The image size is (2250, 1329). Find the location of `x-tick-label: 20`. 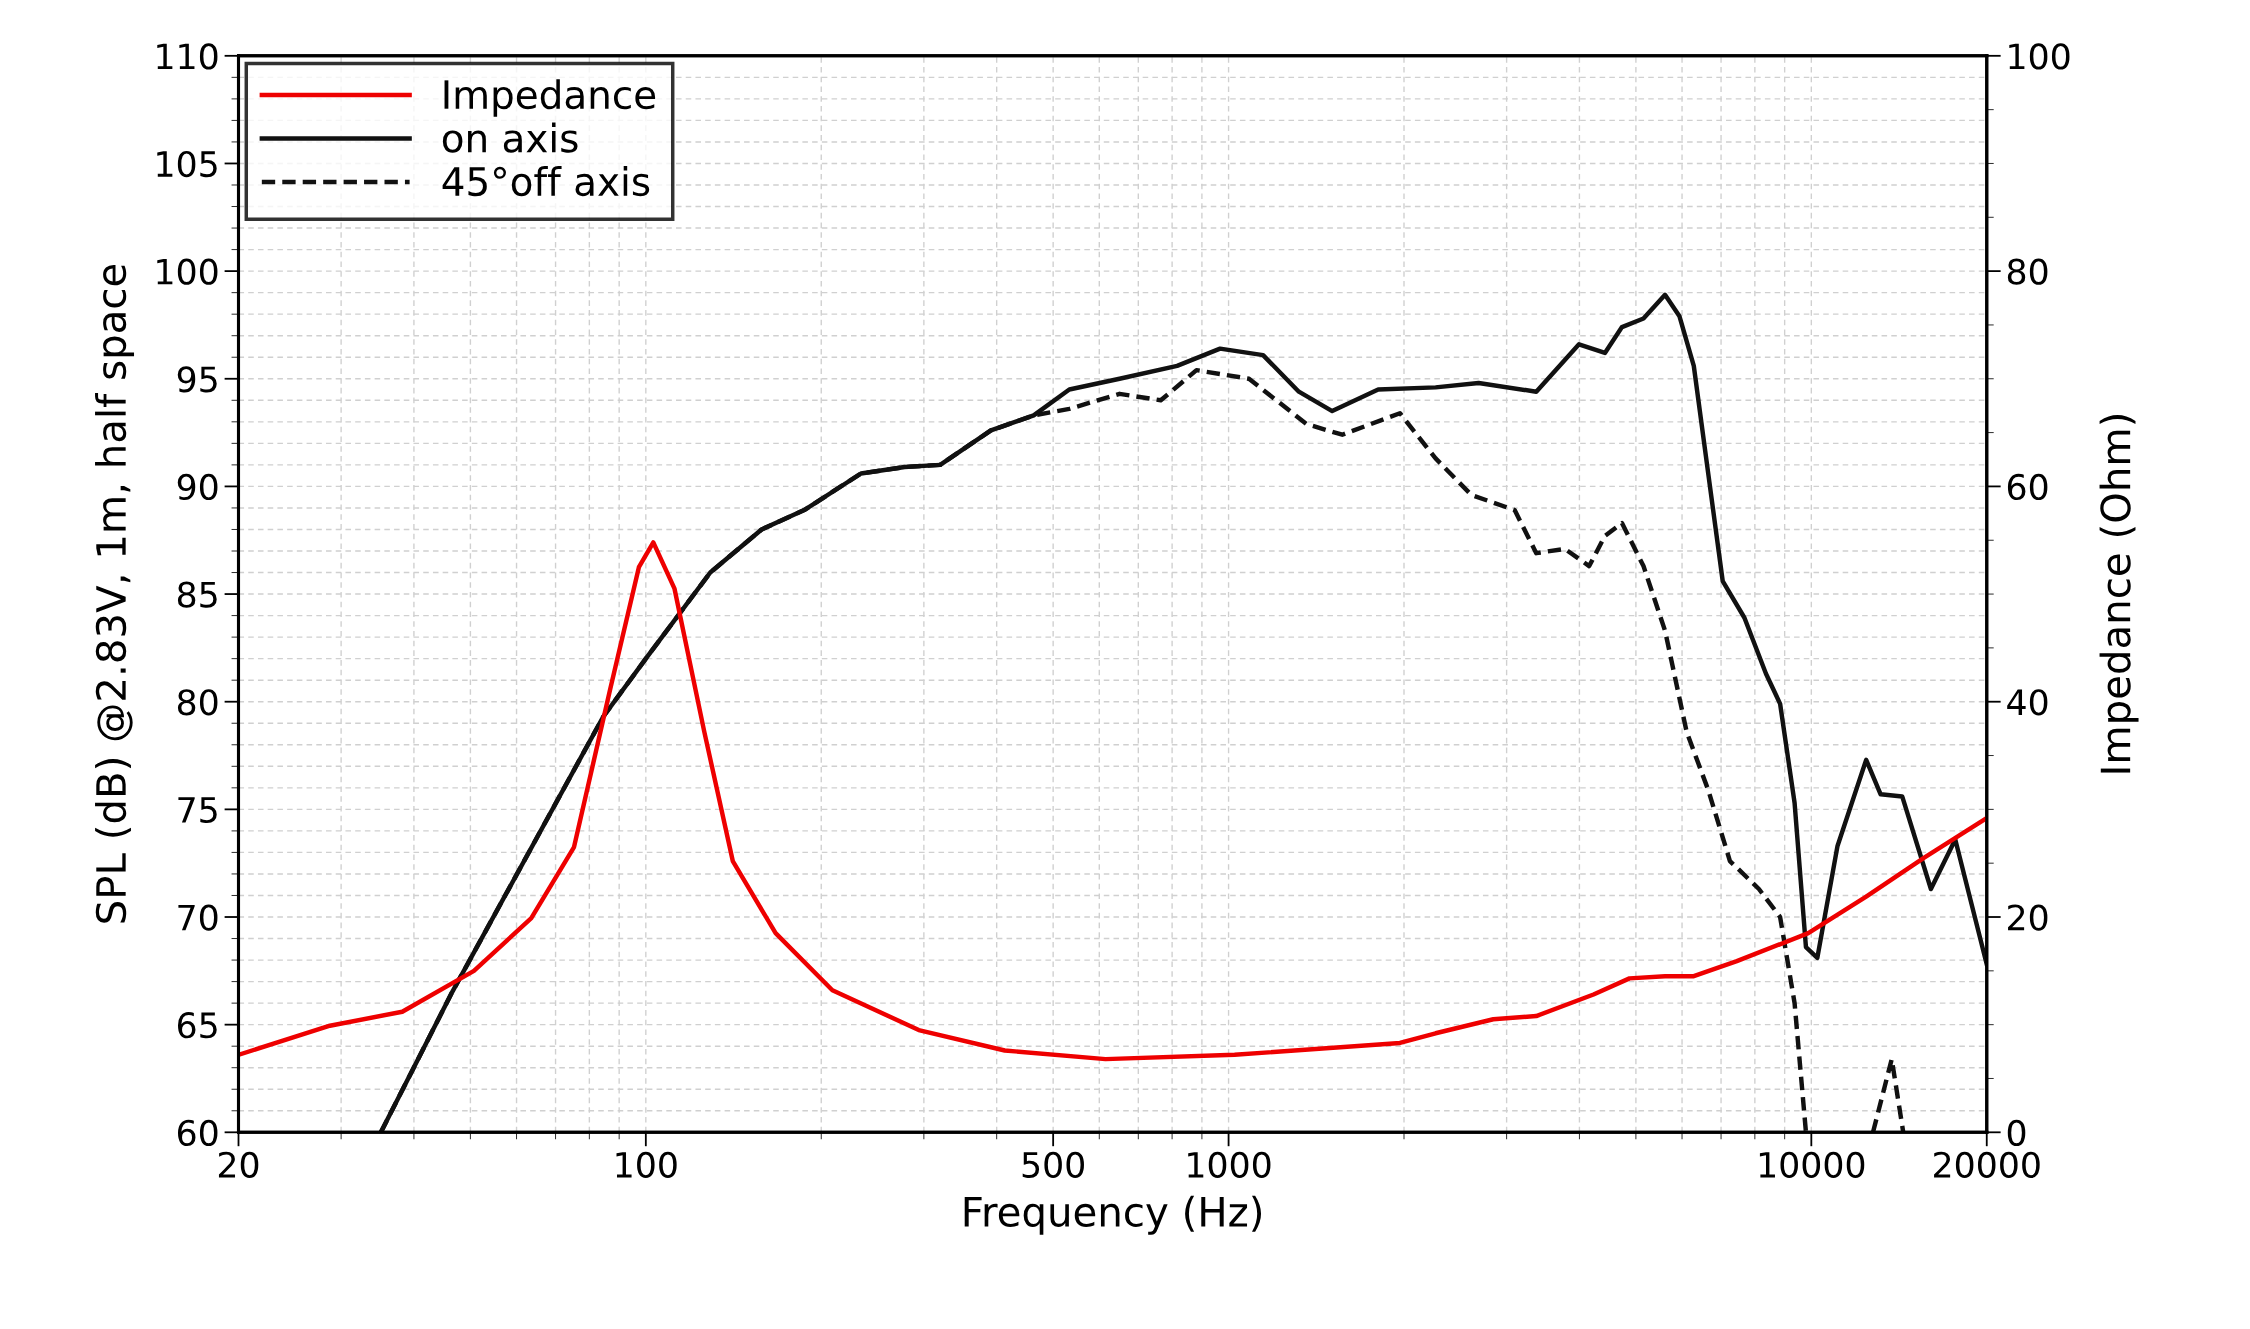

x-tick-label: 20 is located at coordinates (238, 1164).